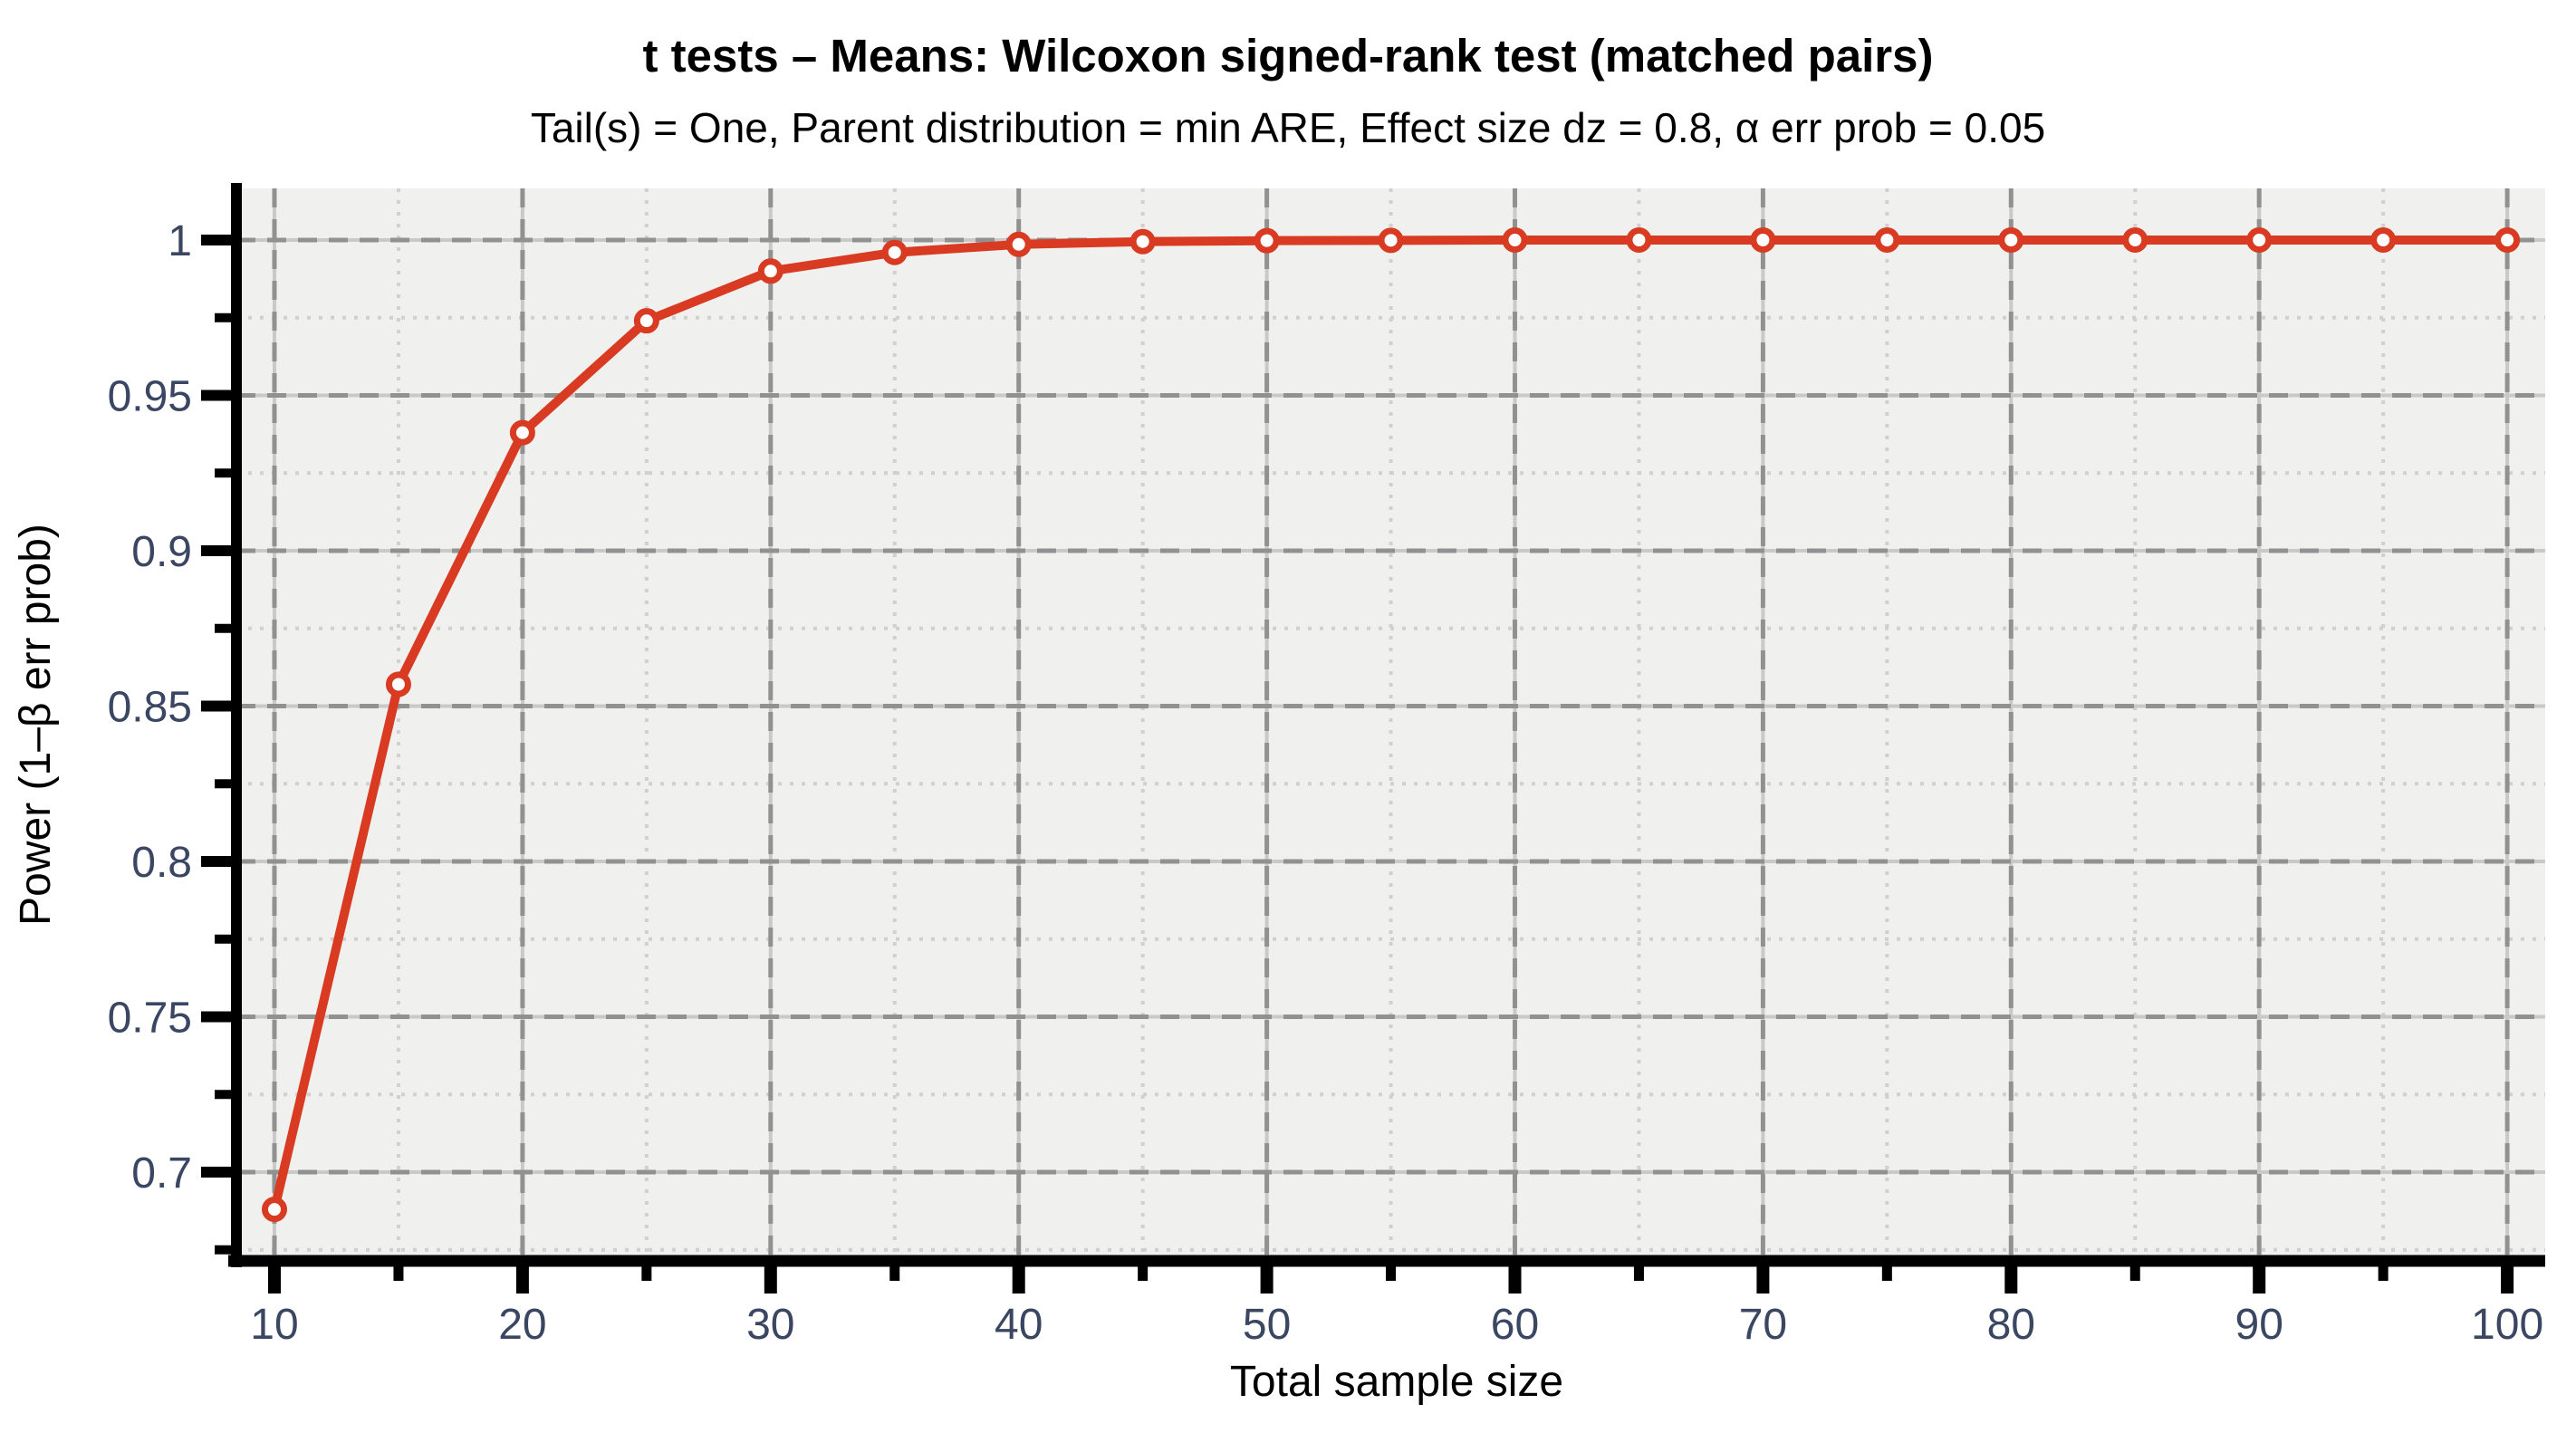 This screenshot has width=2576, height=1433. Describe the element at coordinates (150, 1019) in the screenshot. I see `y-tick-label: 0.75` at that location.